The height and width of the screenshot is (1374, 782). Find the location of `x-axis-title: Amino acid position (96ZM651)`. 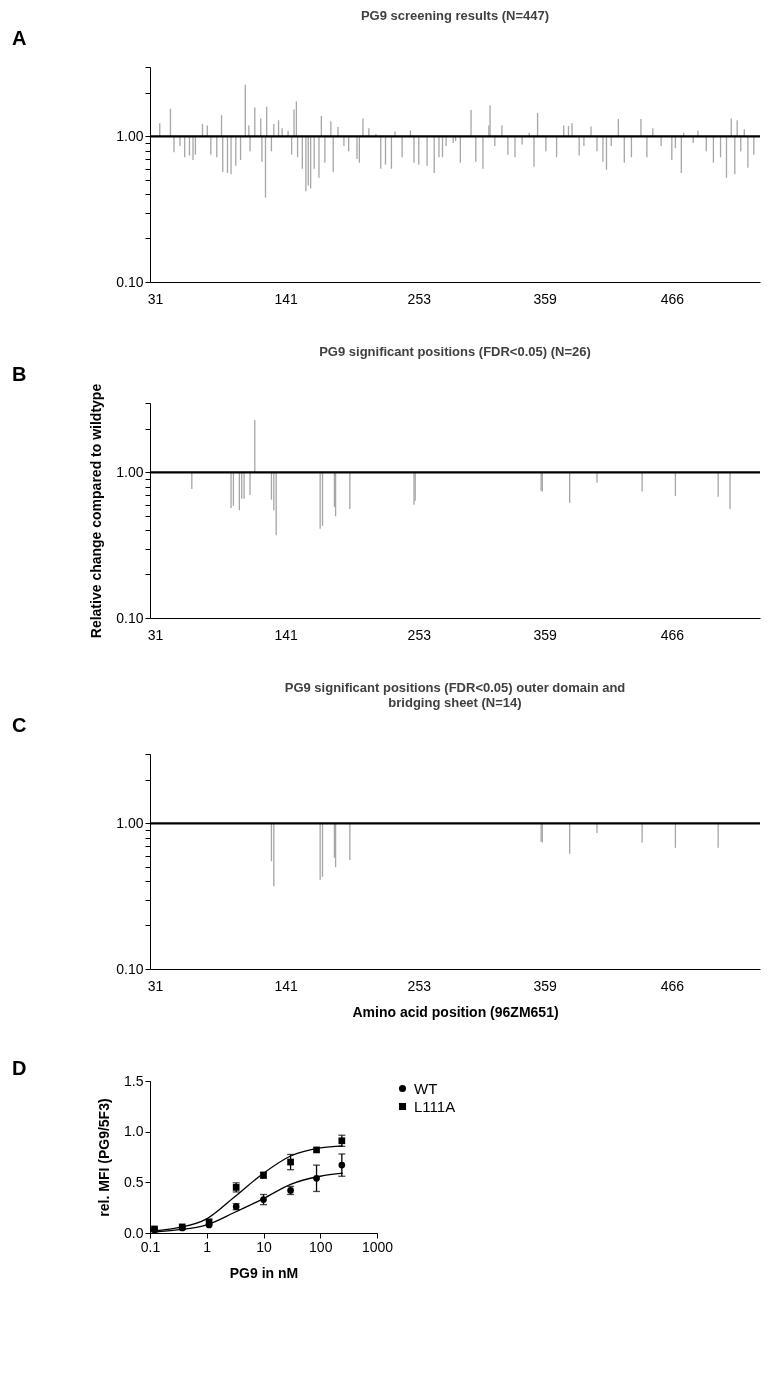

x-axis-title: Amino acid position (96ZM651) is located at coordinates (455, 1011).